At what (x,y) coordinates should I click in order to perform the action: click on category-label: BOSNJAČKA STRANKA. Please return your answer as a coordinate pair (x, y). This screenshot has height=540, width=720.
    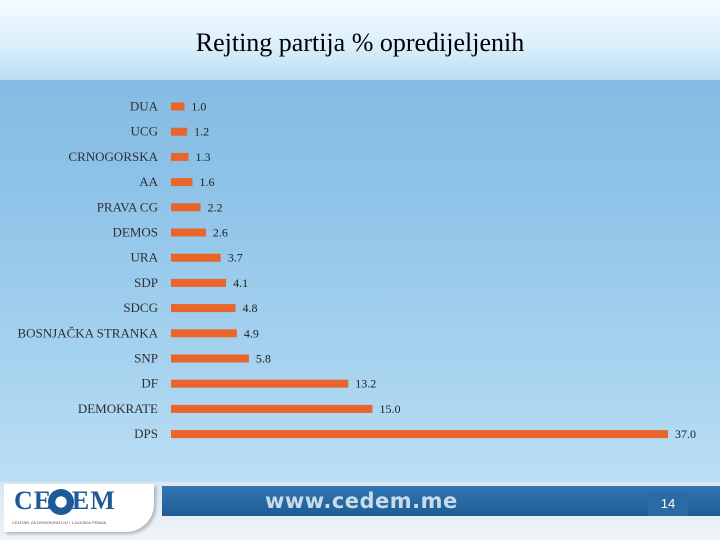
    Looking at the image, I should click on (88, 332).